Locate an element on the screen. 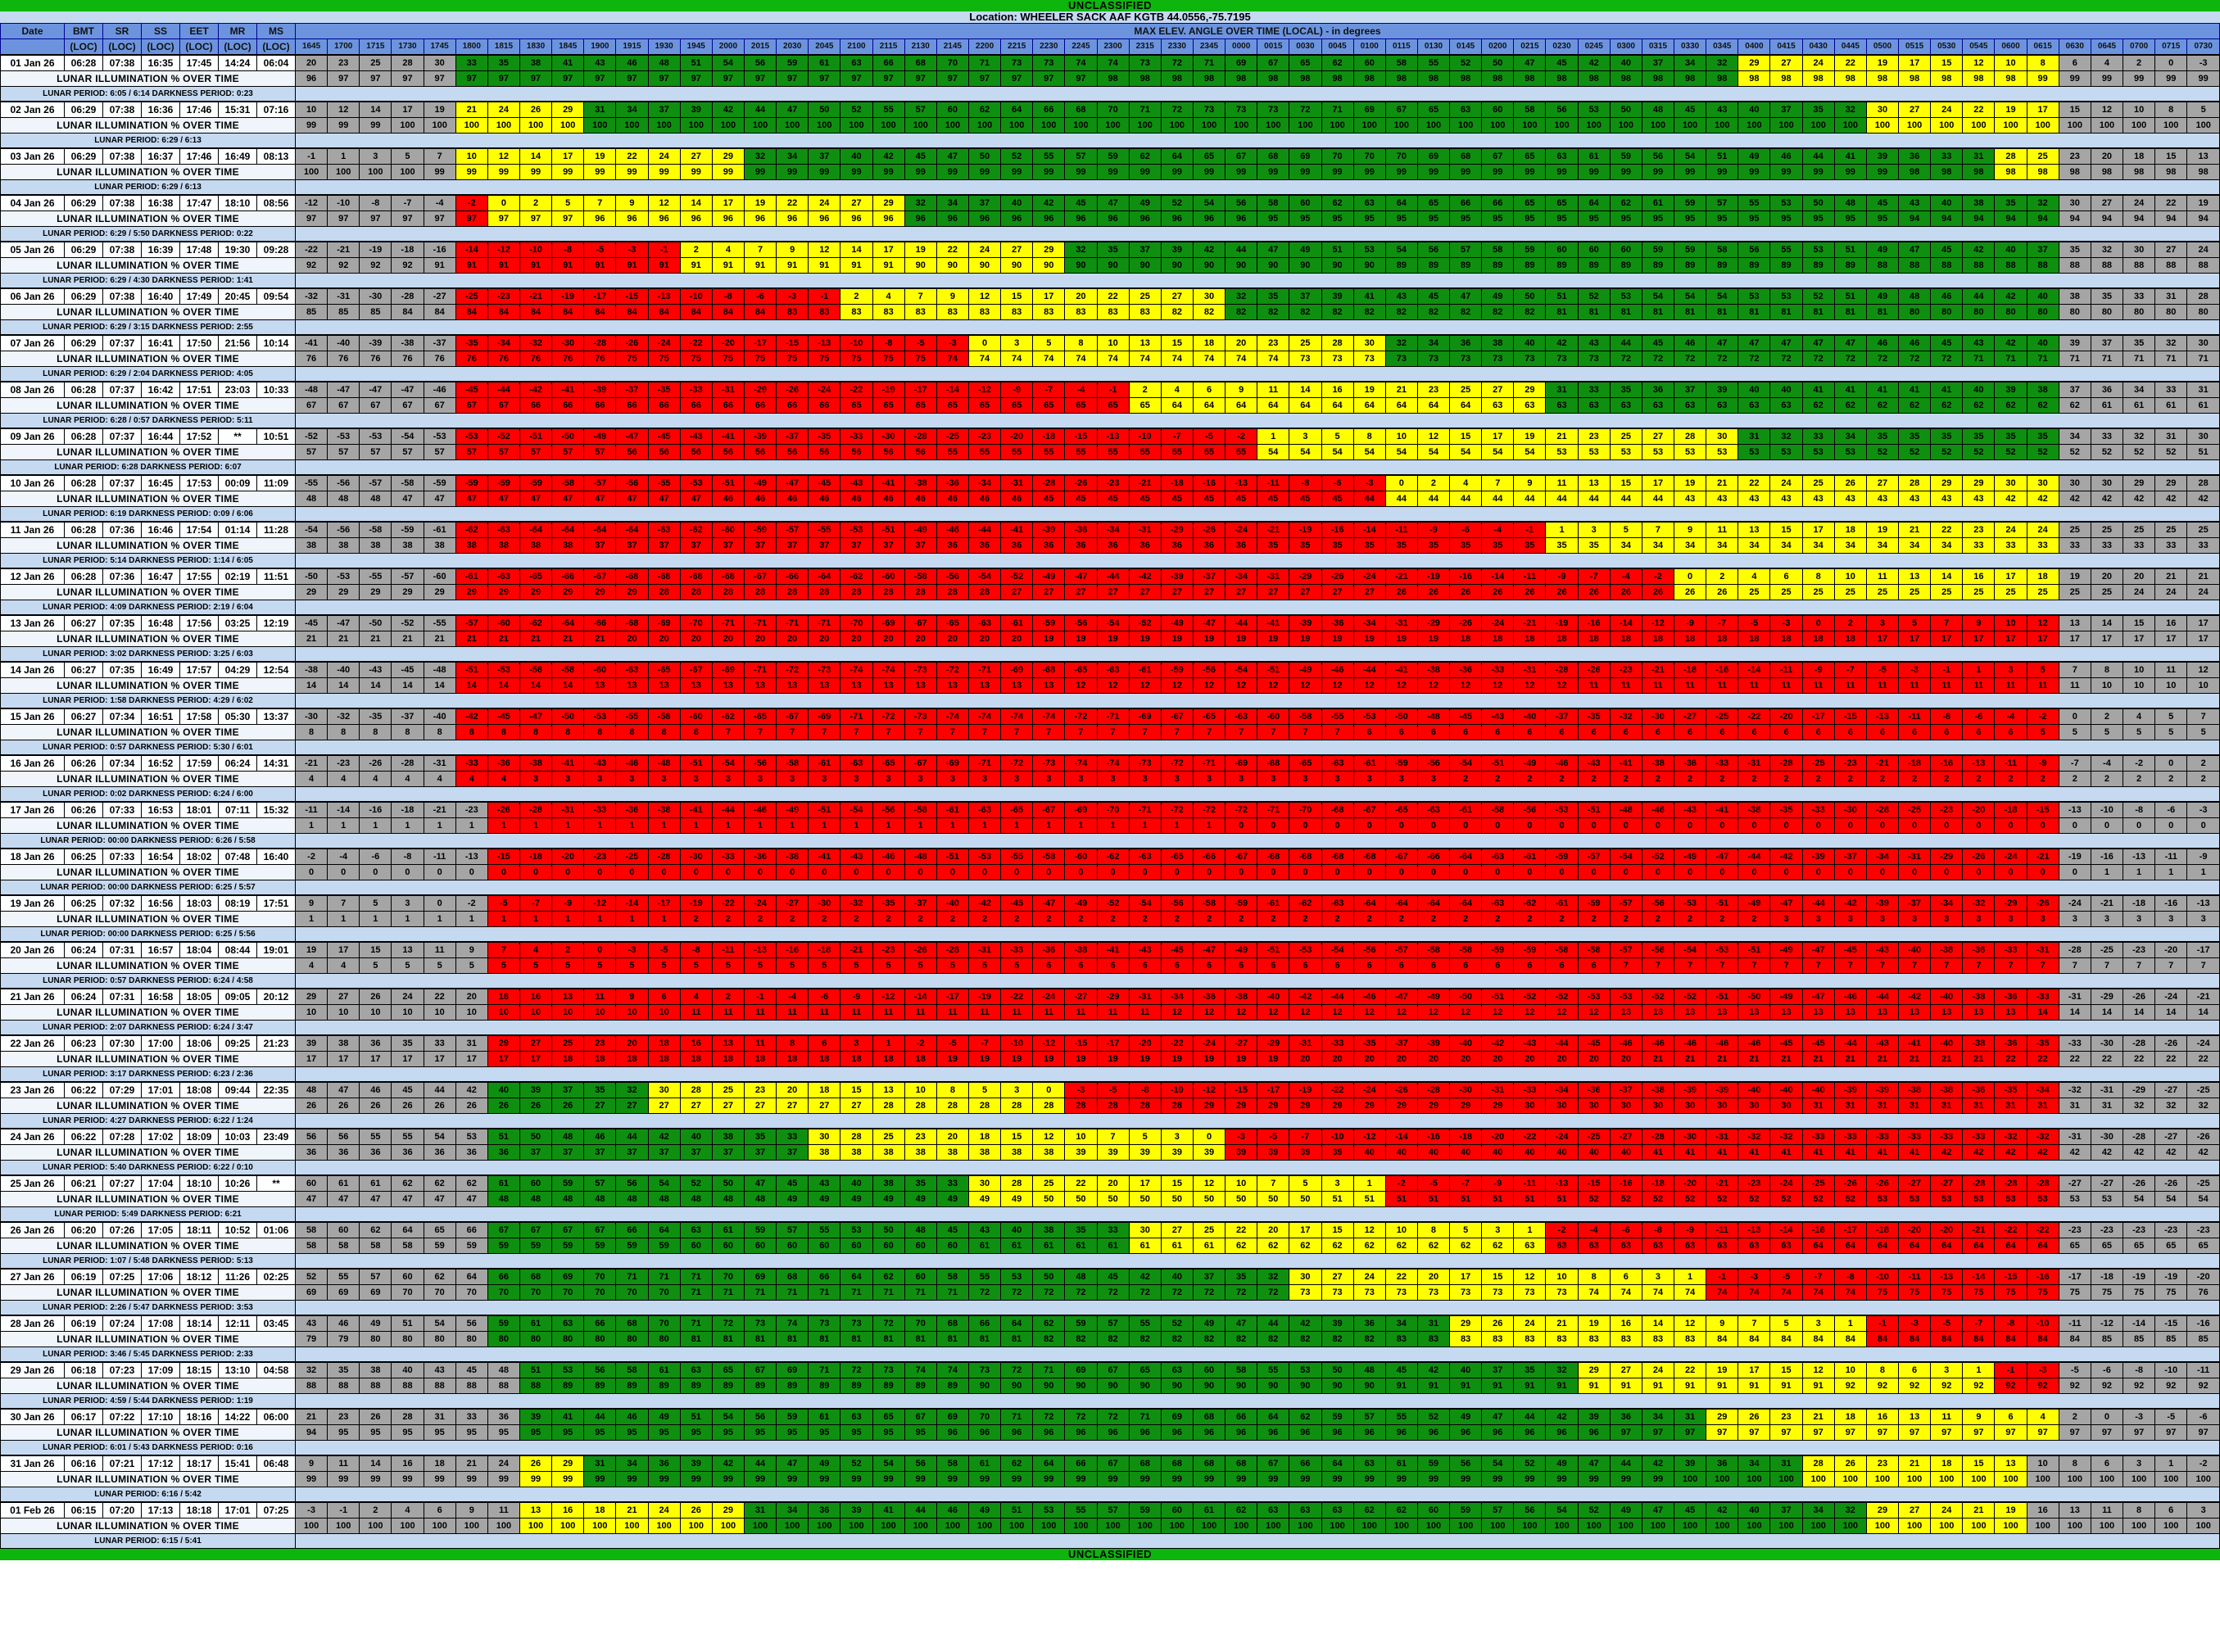 The image size is (2220, 1652). illum-cell: 21 is located at coordinates (1850, 1059).